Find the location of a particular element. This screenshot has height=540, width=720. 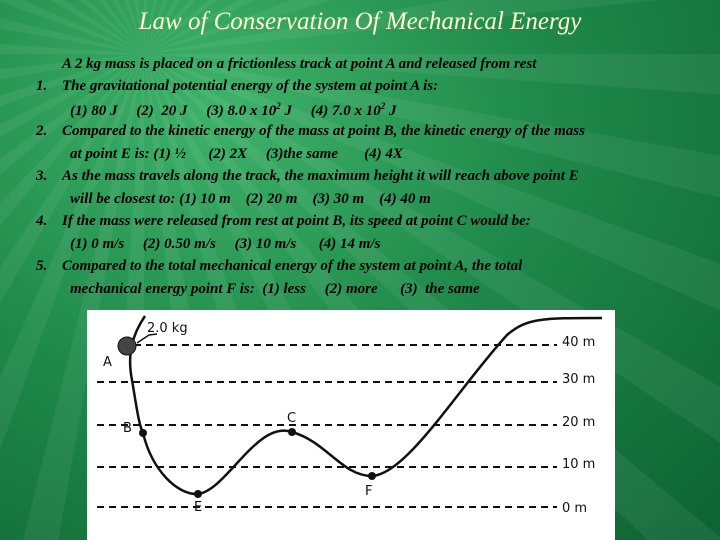

text-run: (1) 80 J (2) 20 J (3) 8.0 x 10 is located at coordinates (173, 110).